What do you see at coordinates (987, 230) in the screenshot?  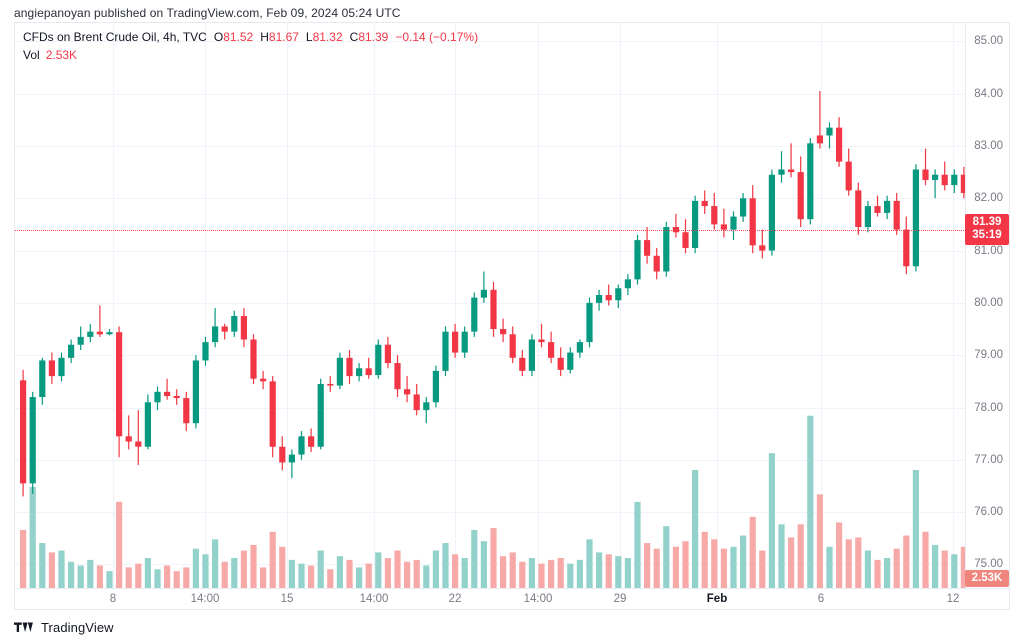 I see `current-price-badge: 81.39 35:19` at bounding box center [987, 230].